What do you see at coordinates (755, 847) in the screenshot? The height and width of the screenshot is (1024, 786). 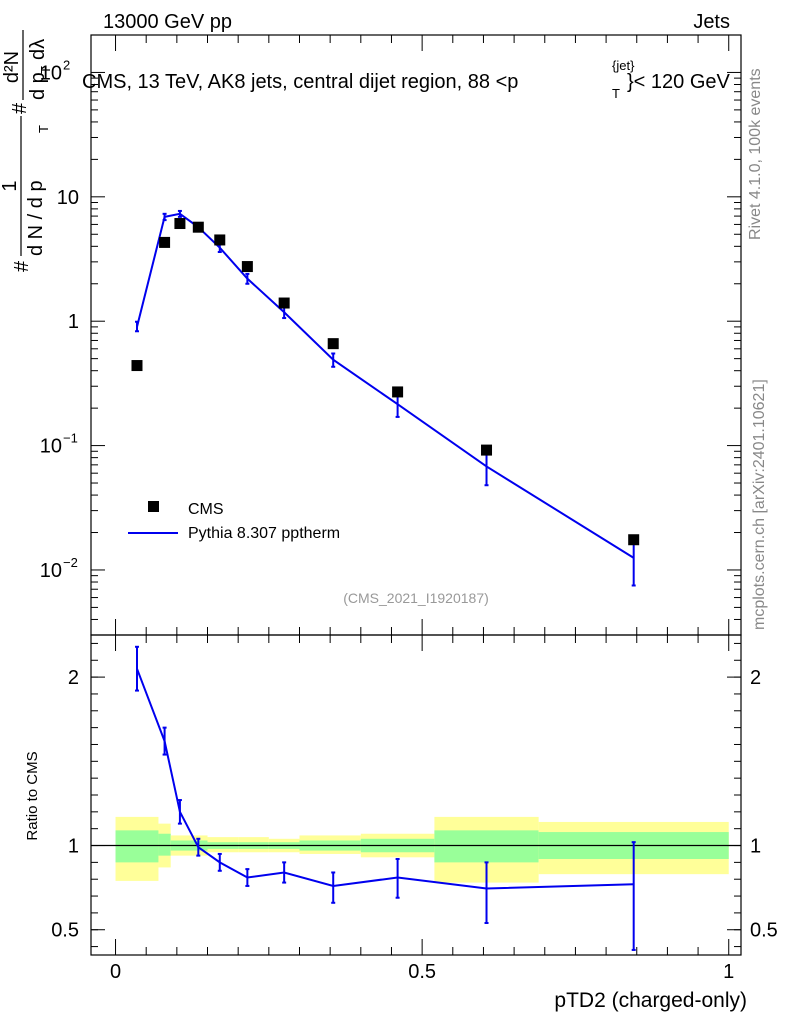 I see `ratio-ytick-label-right: 1` at bounding box center [755, 847].